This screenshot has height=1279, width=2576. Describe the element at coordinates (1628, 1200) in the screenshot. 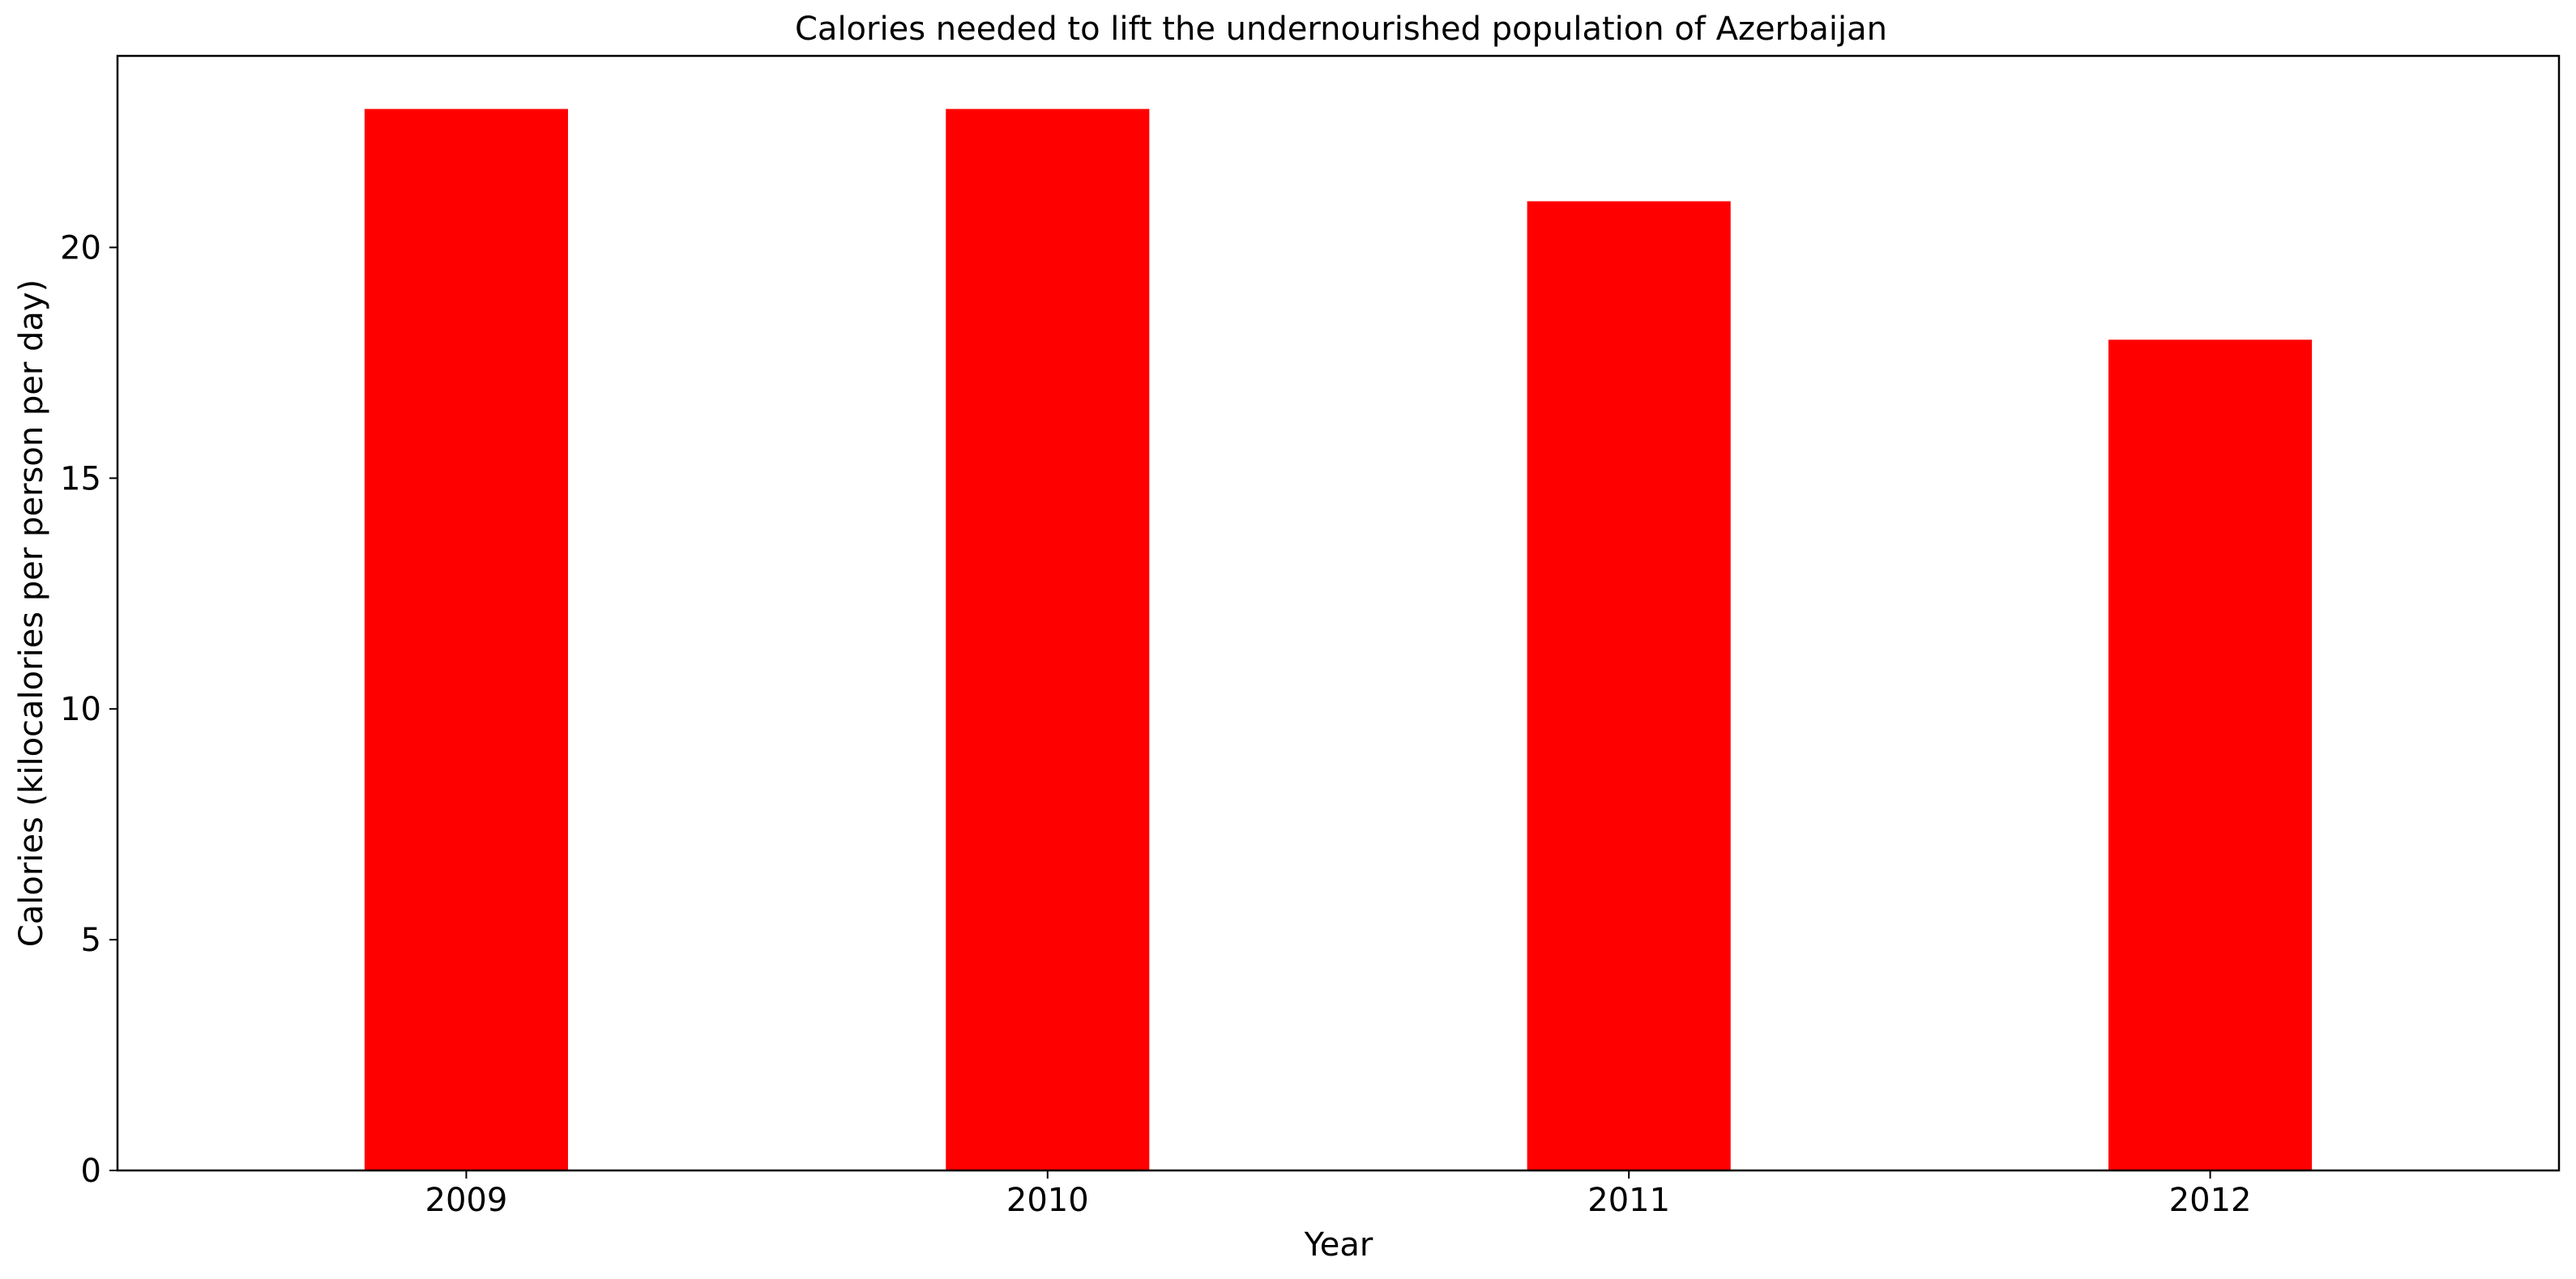

I see `x-tick-label: 2011` at that location.